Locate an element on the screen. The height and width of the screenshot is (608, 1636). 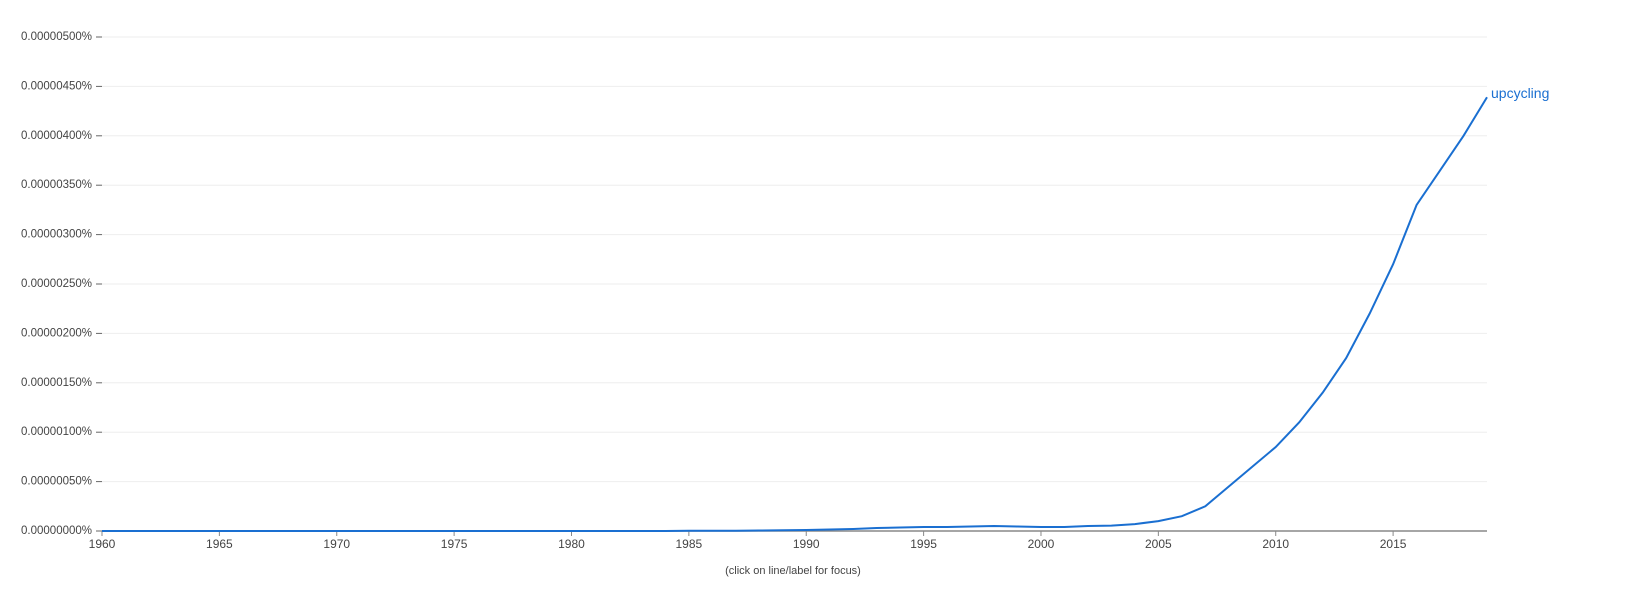
series-label: upcycling is located at coordinates (1520, 93).